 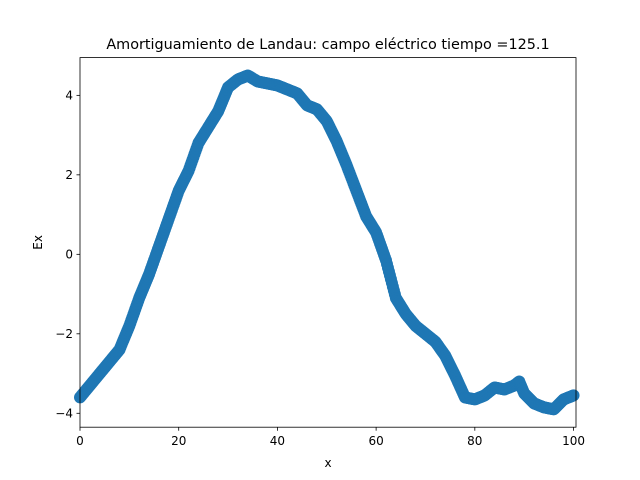 I want to click on x-tick-label: 100, so click(x=573, y=441).